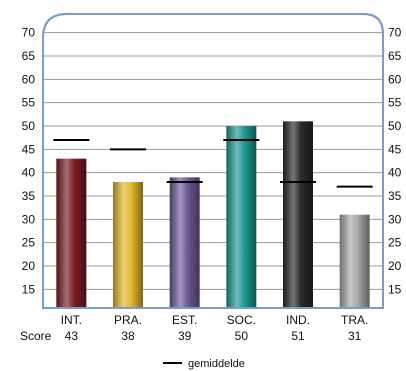  Describe the element at coordinates (395, 161) in the screenshot. I see `y-axis-right: 15 20 25 30 35 40 45 50 55 60 65 70` at that location.